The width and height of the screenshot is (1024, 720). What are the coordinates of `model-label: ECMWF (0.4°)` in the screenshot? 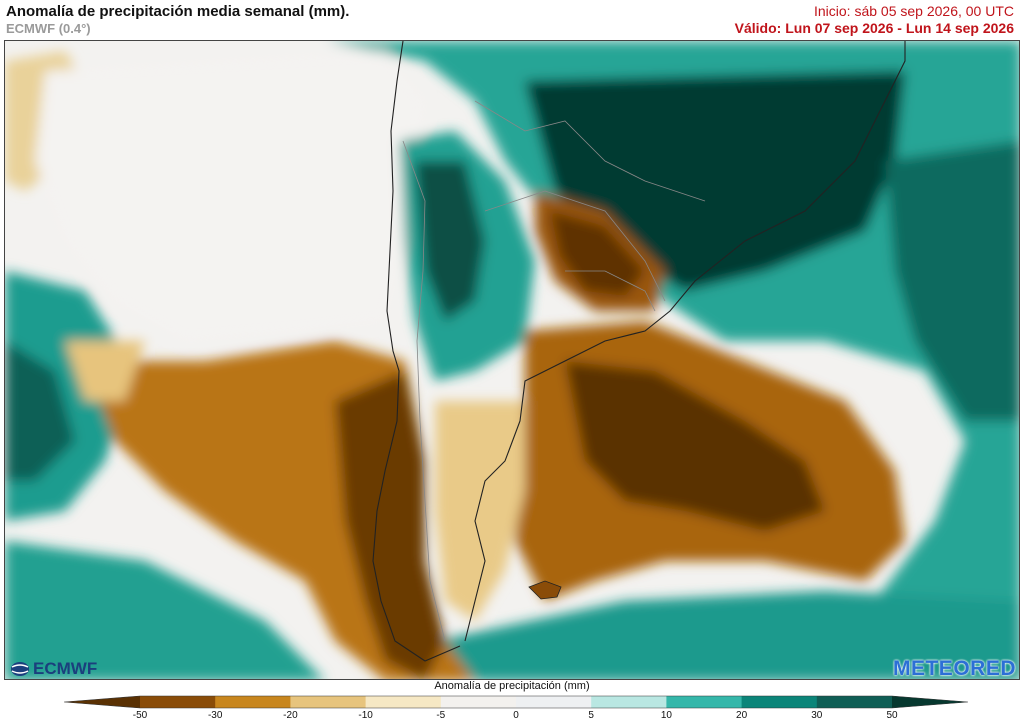 It's located at (48, 28).